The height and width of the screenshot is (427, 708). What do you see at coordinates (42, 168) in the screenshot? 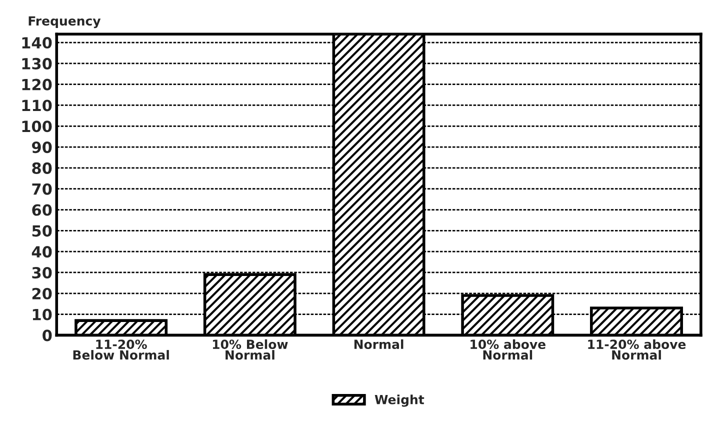
I see `y-tick-label: 80` at bounding box center [42, 168].